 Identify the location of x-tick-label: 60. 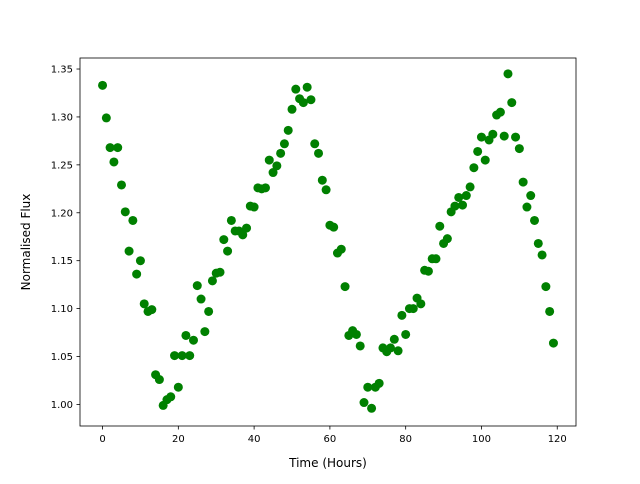
(330, 439).